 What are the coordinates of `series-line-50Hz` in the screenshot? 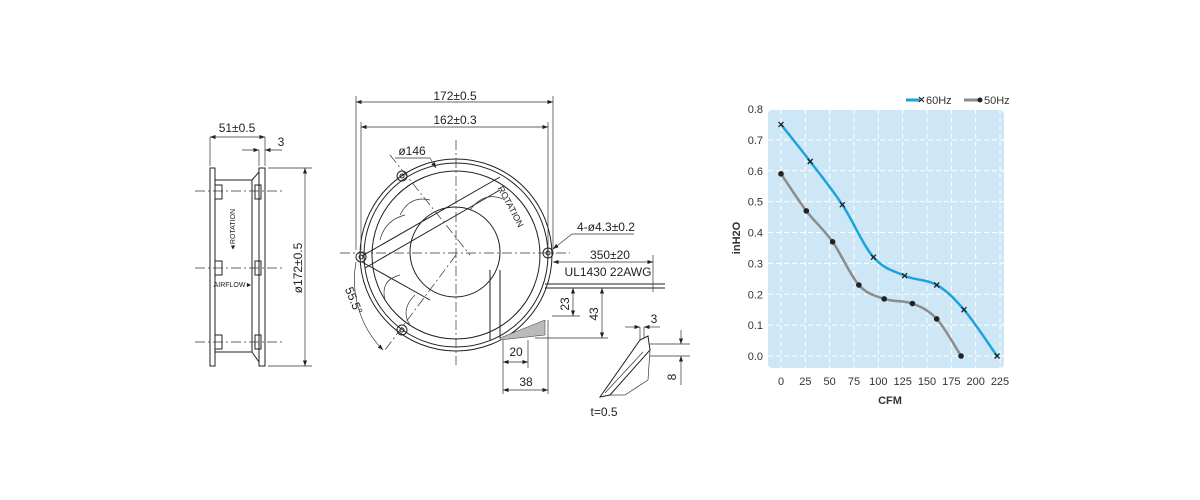 It's located at (871, 265).